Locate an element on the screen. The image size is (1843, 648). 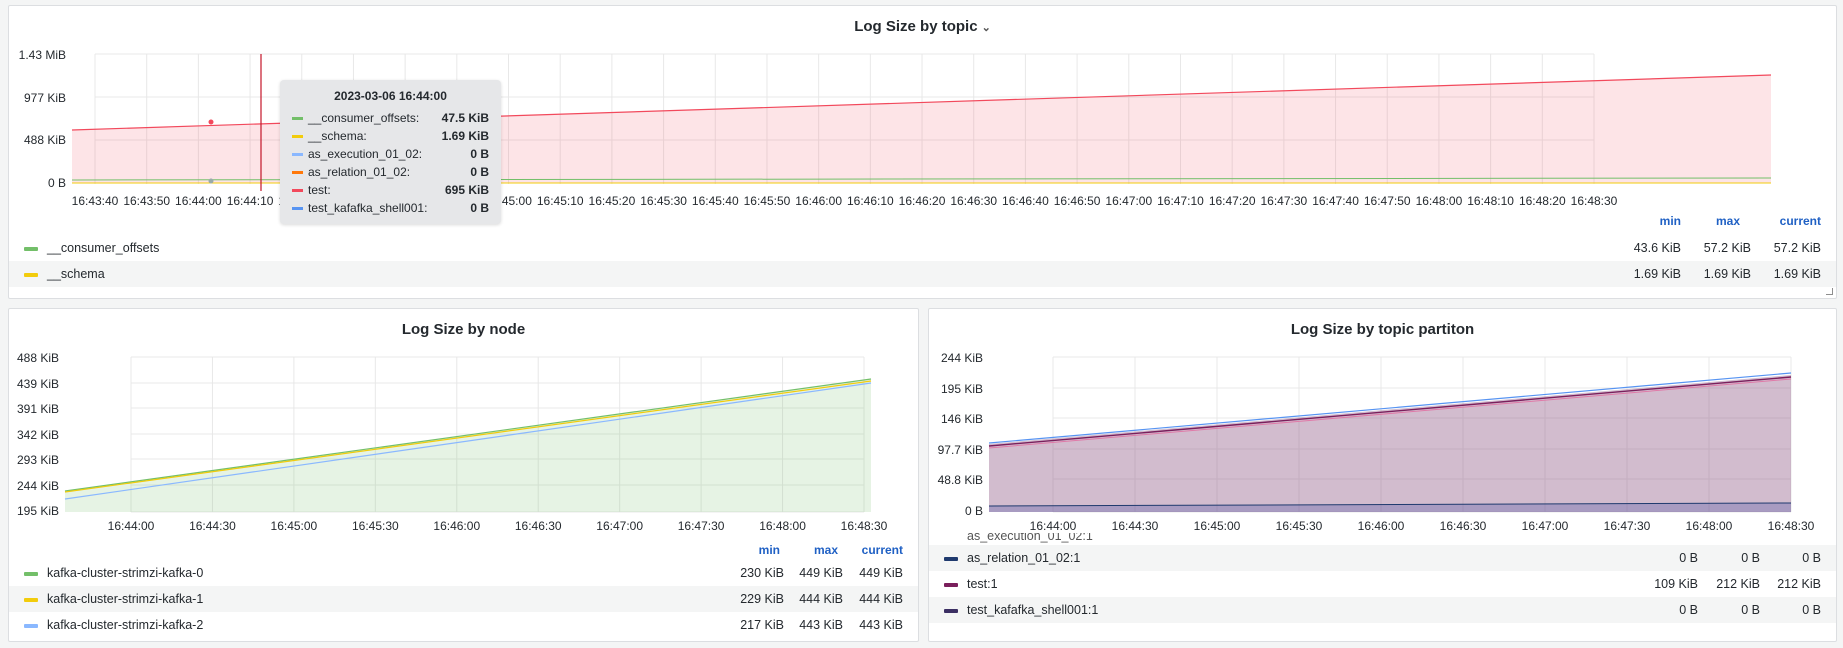
tooltip-row: as_relation_01_02: 0 B is located at coordinates (390, 172).